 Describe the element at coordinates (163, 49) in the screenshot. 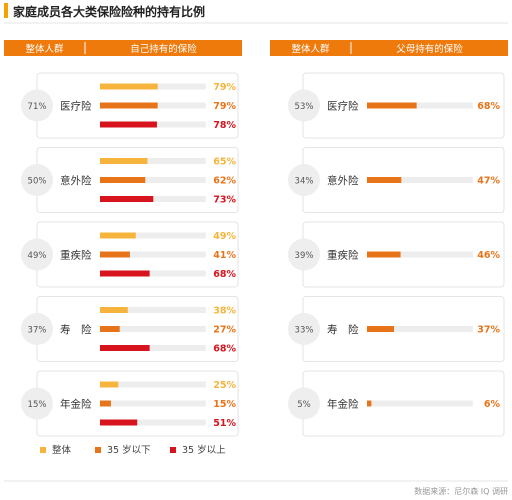

I see `header-right-label: 自己持有的保险` at that location.